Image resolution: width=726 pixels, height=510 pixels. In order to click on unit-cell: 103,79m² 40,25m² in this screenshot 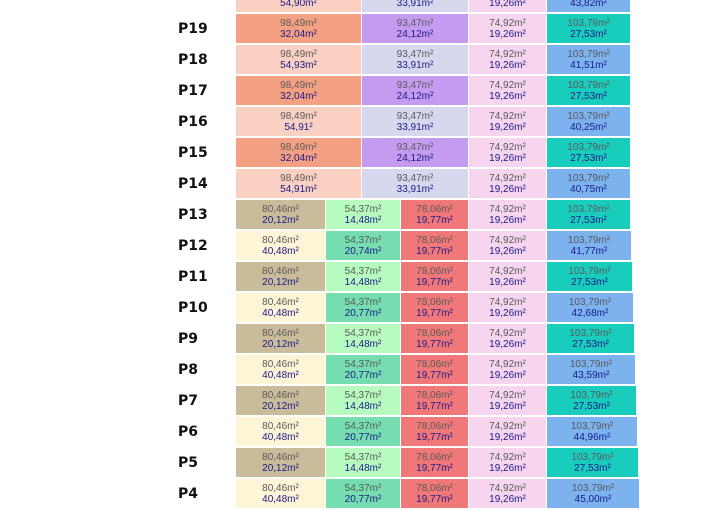, I will do `click(589, 122)`.